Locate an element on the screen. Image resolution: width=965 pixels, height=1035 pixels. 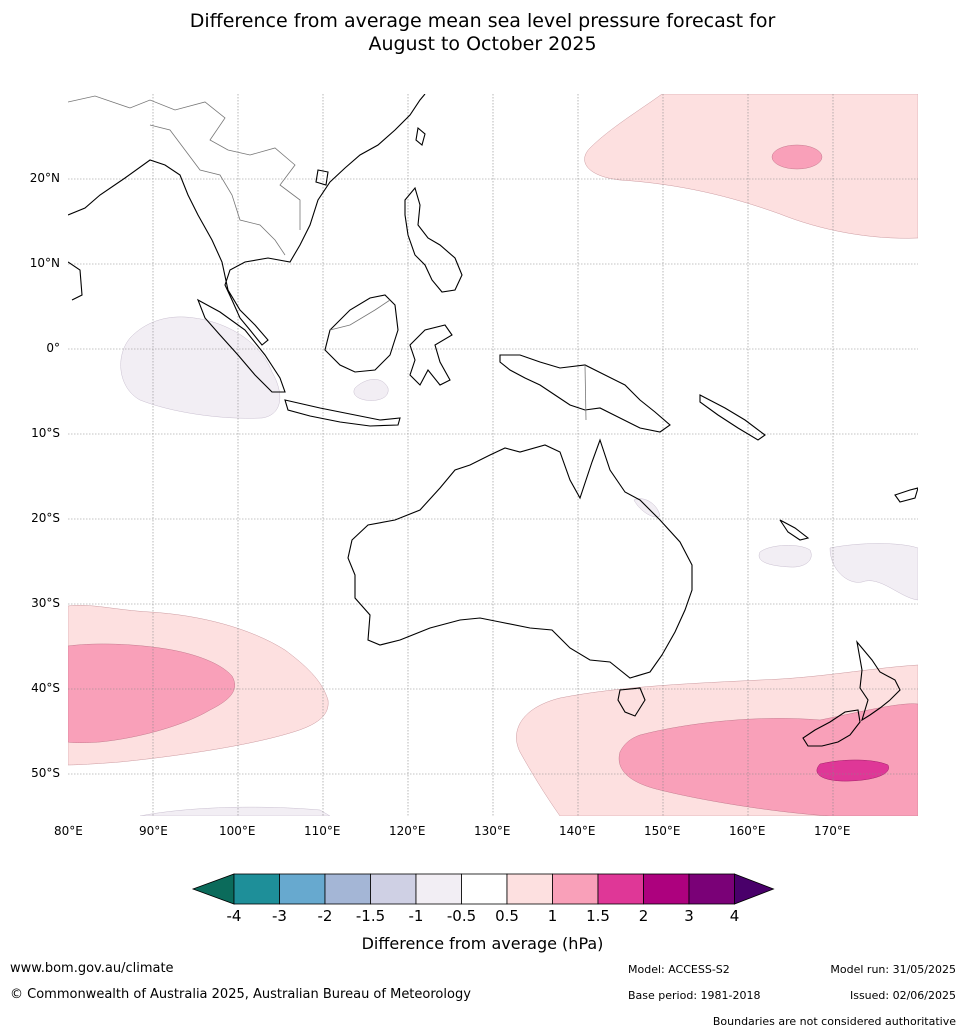
sulawesi-coast is located at coordinates (431, 355).